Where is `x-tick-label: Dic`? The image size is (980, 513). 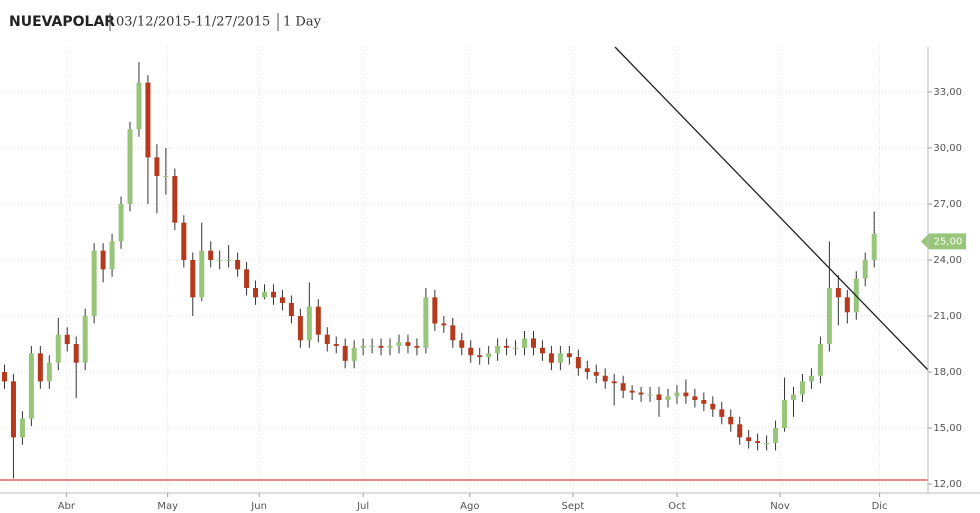 x-tick-label: Dic is located at coordinates (880, 506).